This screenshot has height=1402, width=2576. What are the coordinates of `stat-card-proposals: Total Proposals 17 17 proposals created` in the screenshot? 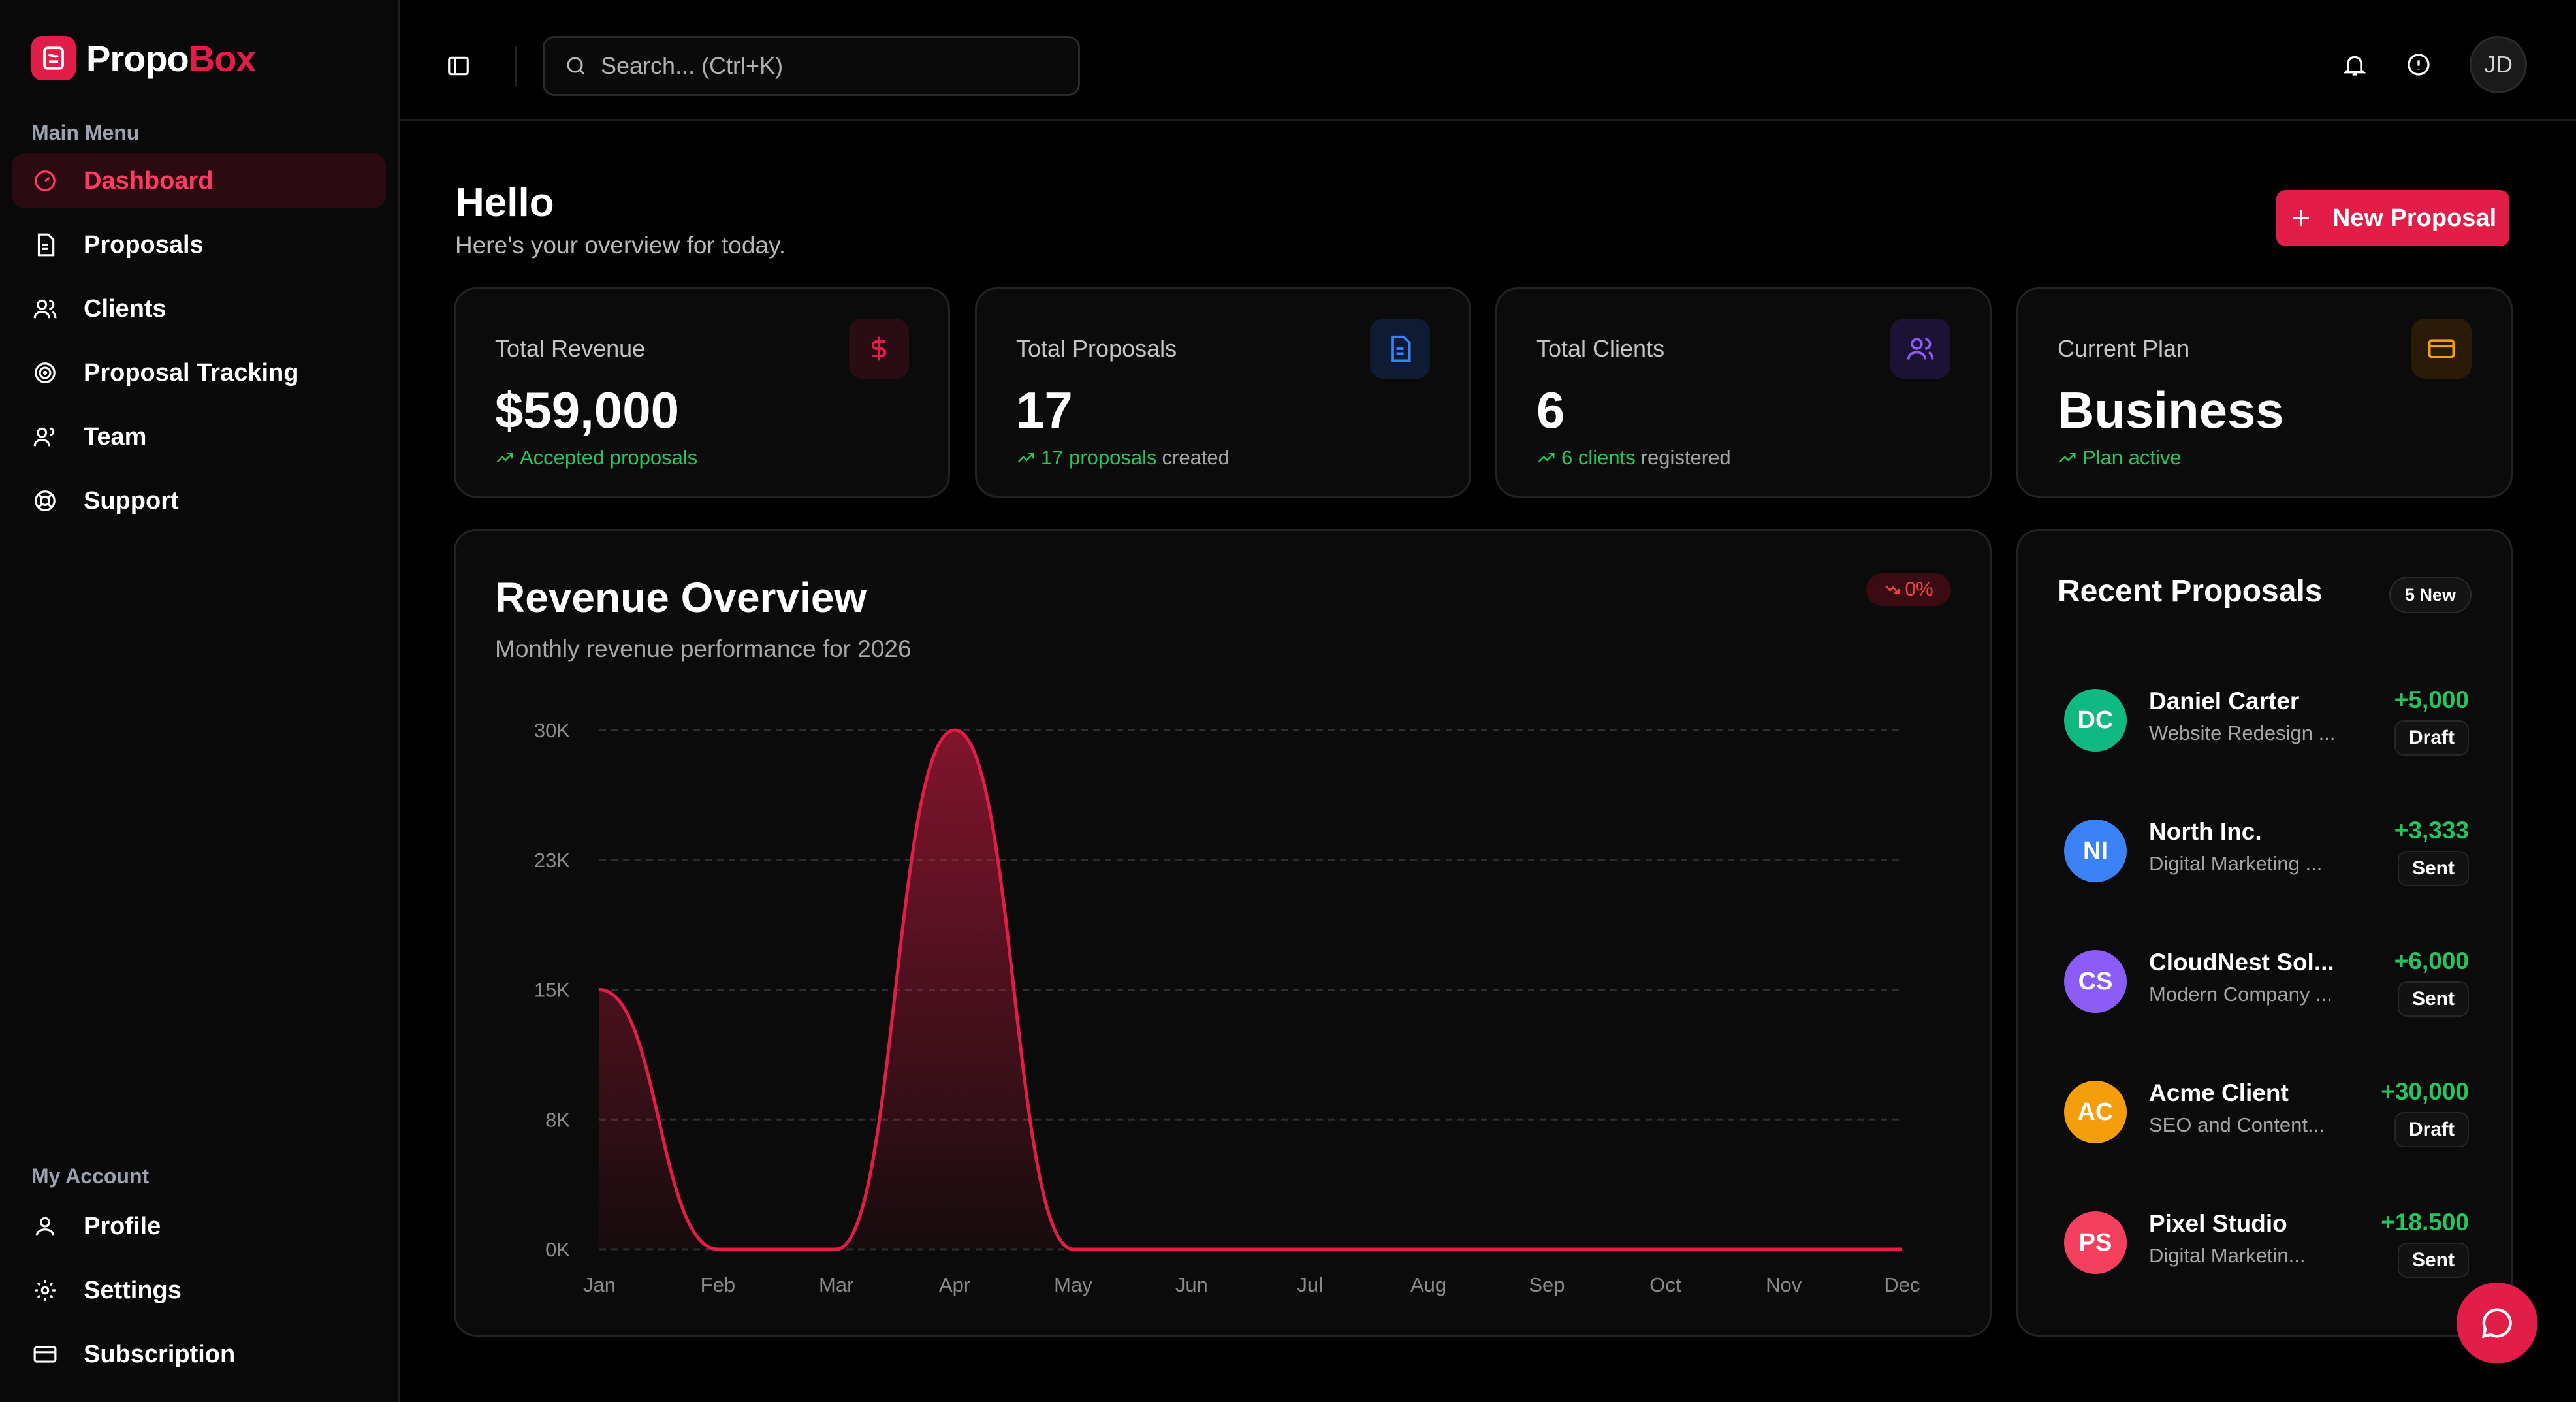 It's located at (1223, 392).